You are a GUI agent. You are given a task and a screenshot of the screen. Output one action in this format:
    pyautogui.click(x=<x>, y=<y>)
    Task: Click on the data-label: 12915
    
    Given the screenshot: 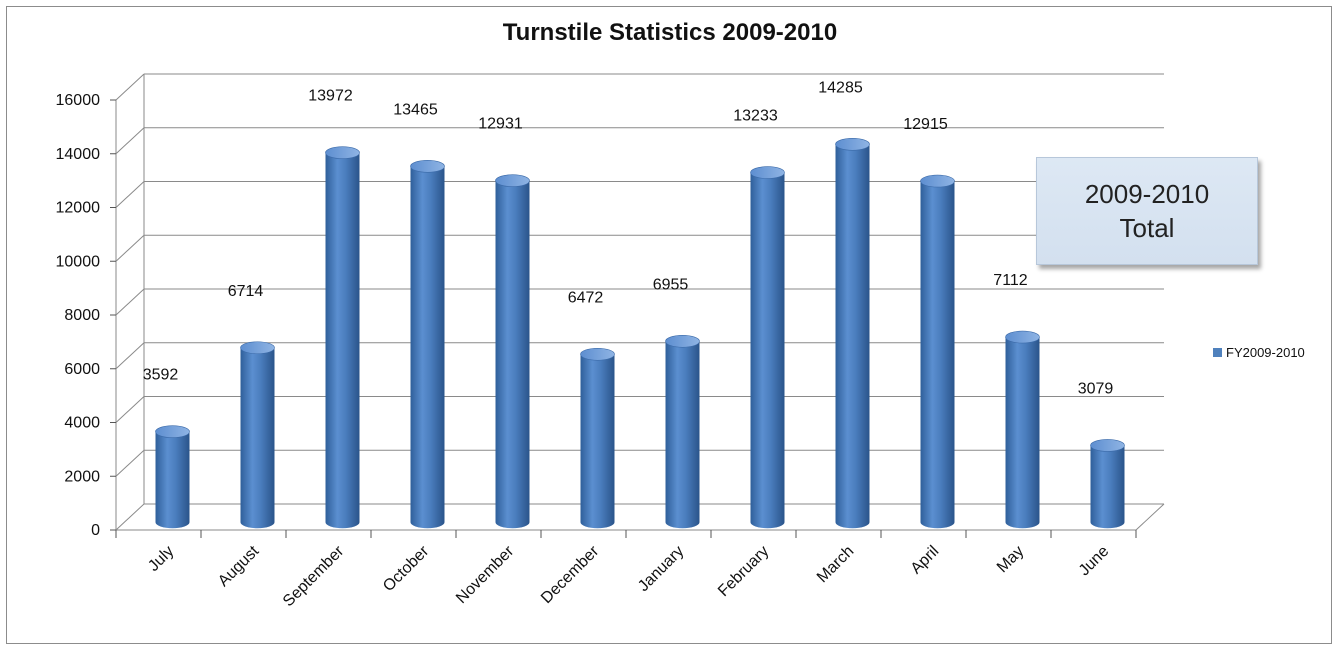 What is the action you would take?
    pyautogui.click(x=925, y=124)
    